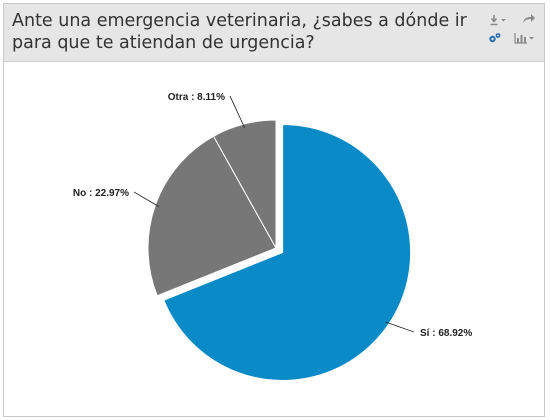 This screenshot has width=550, height=420. Describe the element at coordinates (196, 97) in the screenshot. I see `slice-label: Otra : 8.11%` at that location.